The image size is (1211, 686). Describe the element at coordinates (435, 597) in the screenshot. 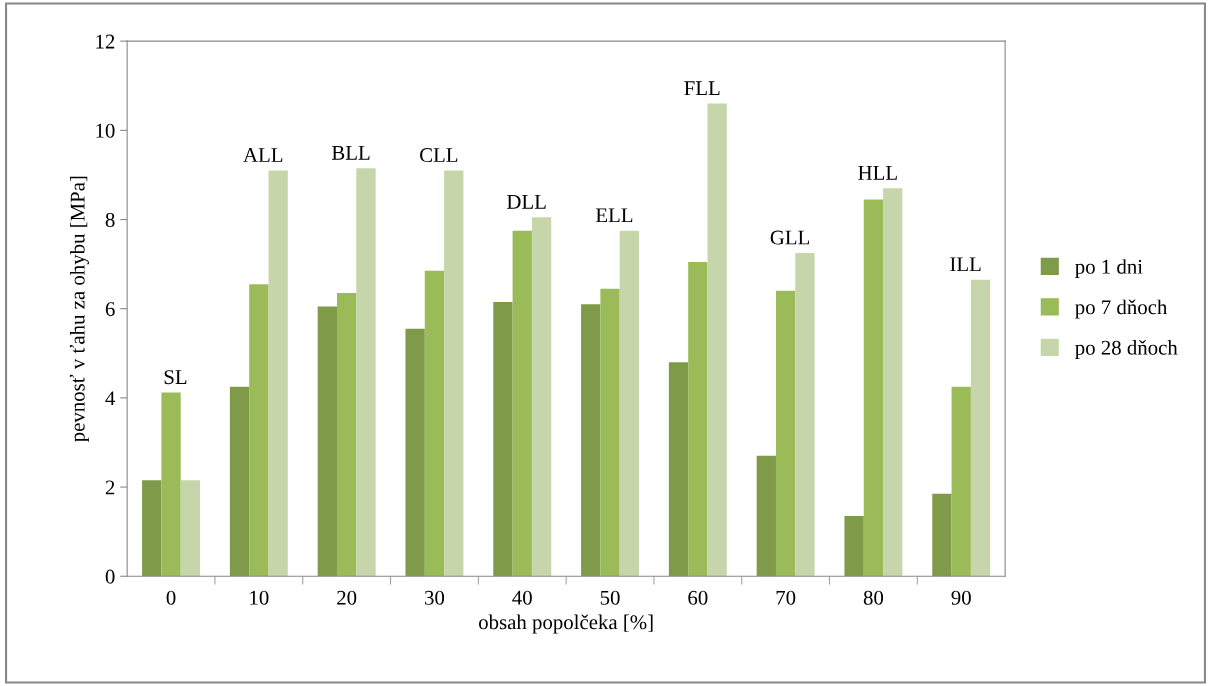

I see `x-tick-label: 30` at that location.